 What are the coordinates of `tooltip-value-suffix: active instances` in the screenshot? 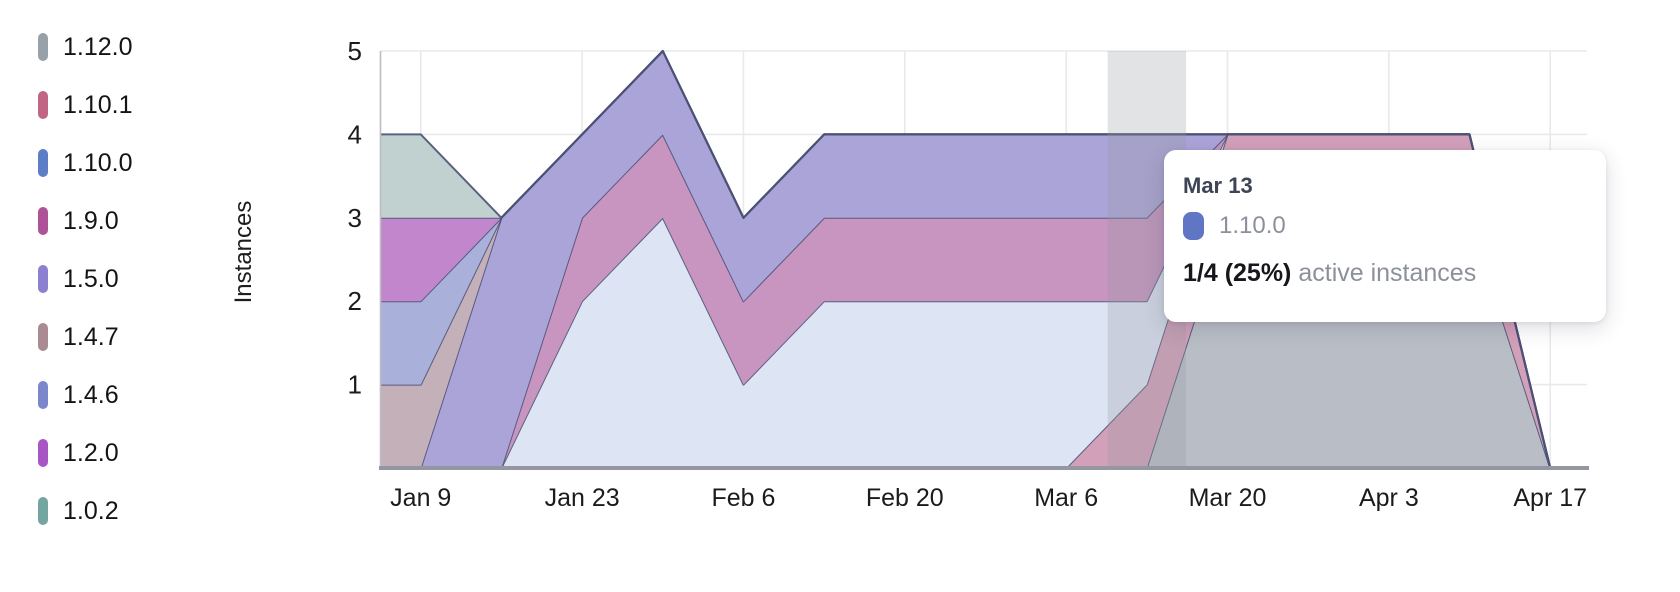 It's located at (1387, 273).